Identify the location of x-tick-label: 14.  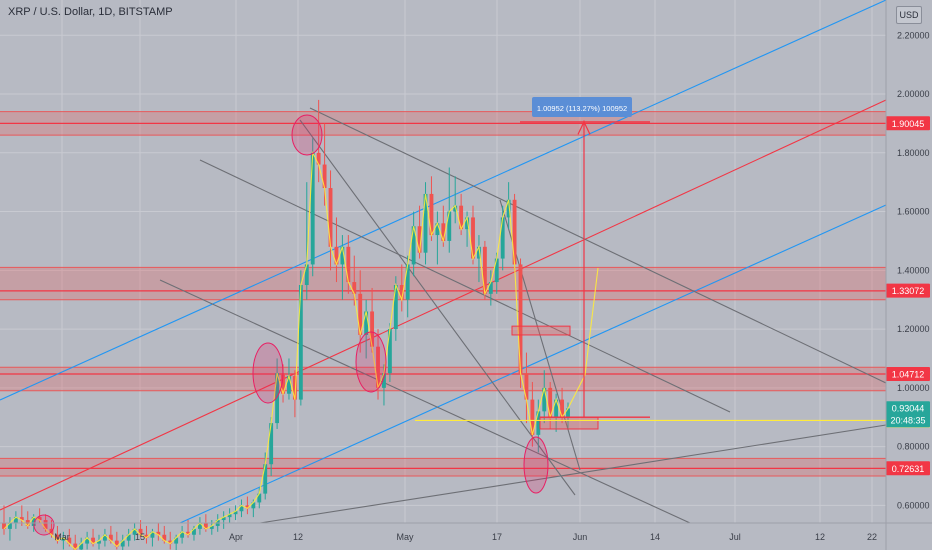
(655, 537).